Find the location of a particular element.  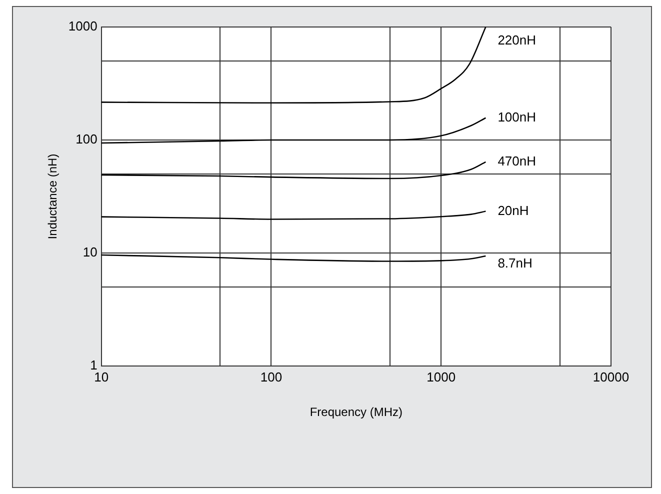

x-tick-label: 10000 is located at coordinates (611, 376).